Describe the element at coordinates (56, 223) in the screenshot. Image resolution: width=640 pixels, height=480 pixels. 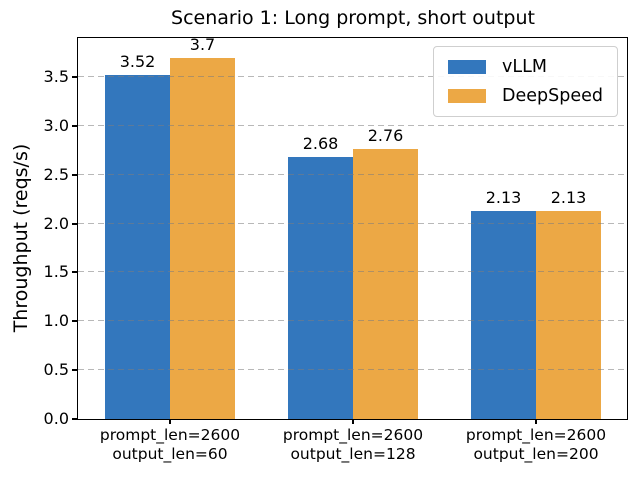
I see `y-tick-label: 2.0` at that location.